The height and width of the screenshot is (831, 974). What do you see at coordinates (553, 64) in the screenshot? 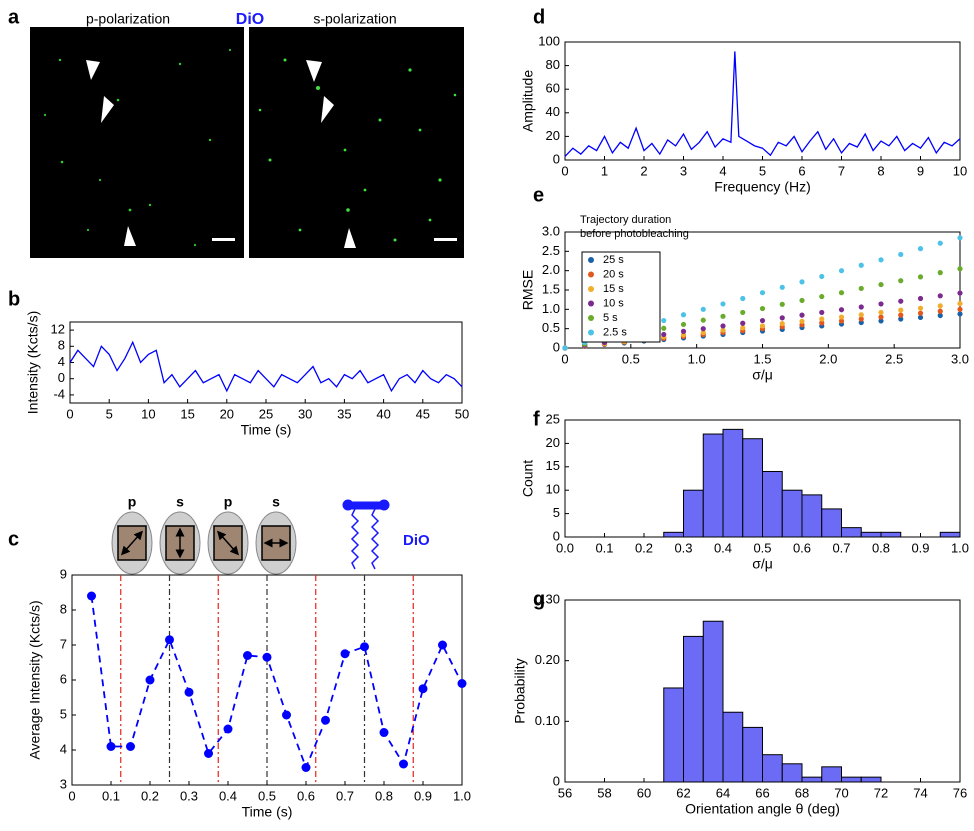
I see `y-tick-label: 80` at bounding box center [553, 64].